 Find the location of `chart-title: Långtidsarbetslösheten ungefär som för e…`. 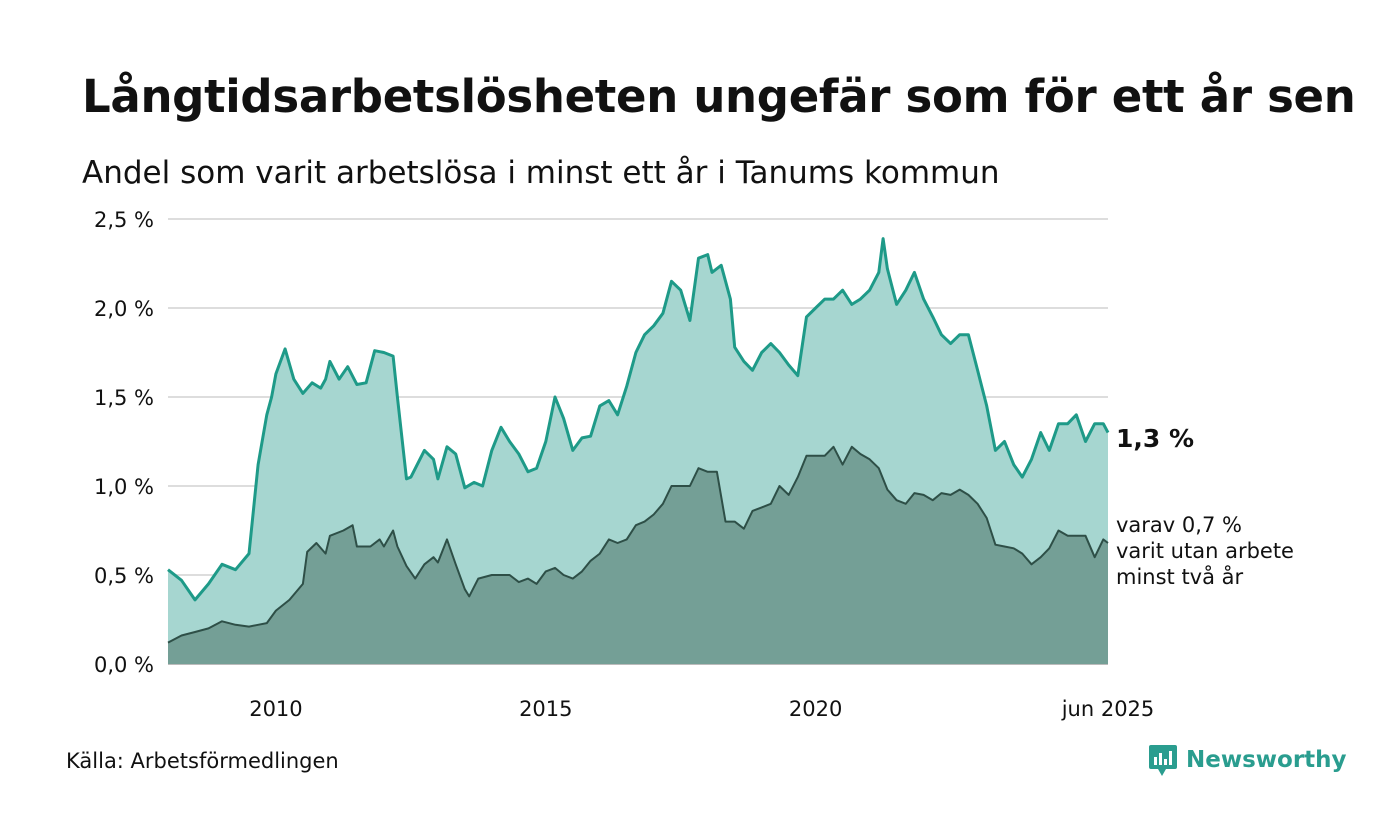

chart-title: Långtidsarbetslösheten ungefär som för e… is located at coordinates (719, 96).